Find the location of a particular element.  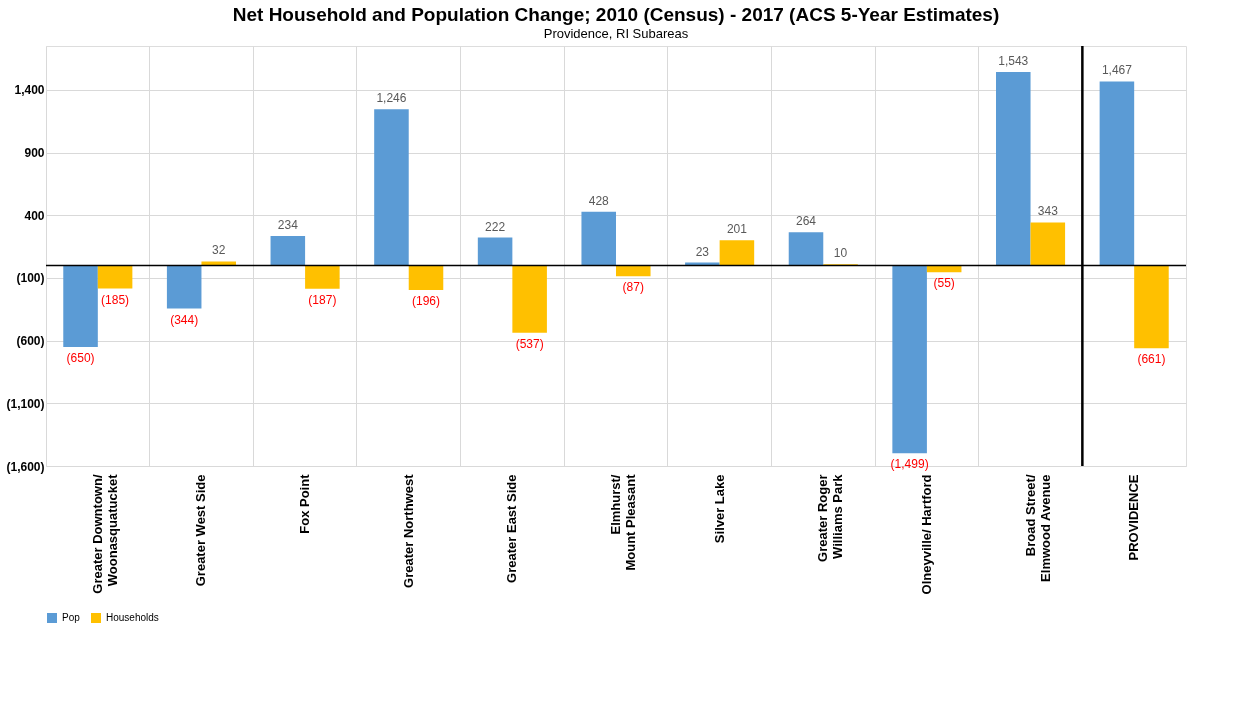

data-label: (661) is located at coordinates (1151, 359).